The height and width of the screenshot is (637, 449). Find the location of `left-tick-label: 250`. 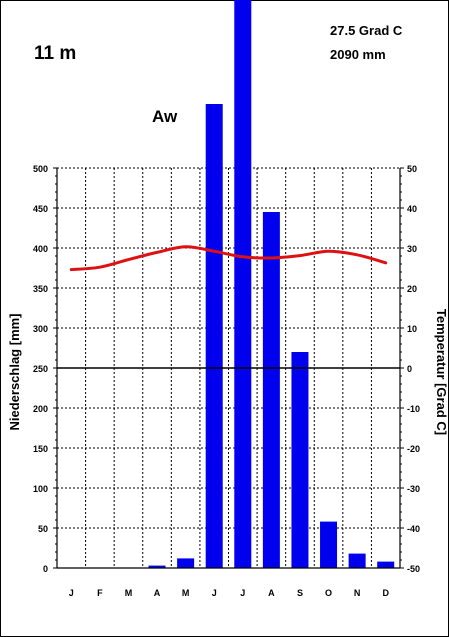

left-tick-label: 250 is located at coordinates (40, 369).